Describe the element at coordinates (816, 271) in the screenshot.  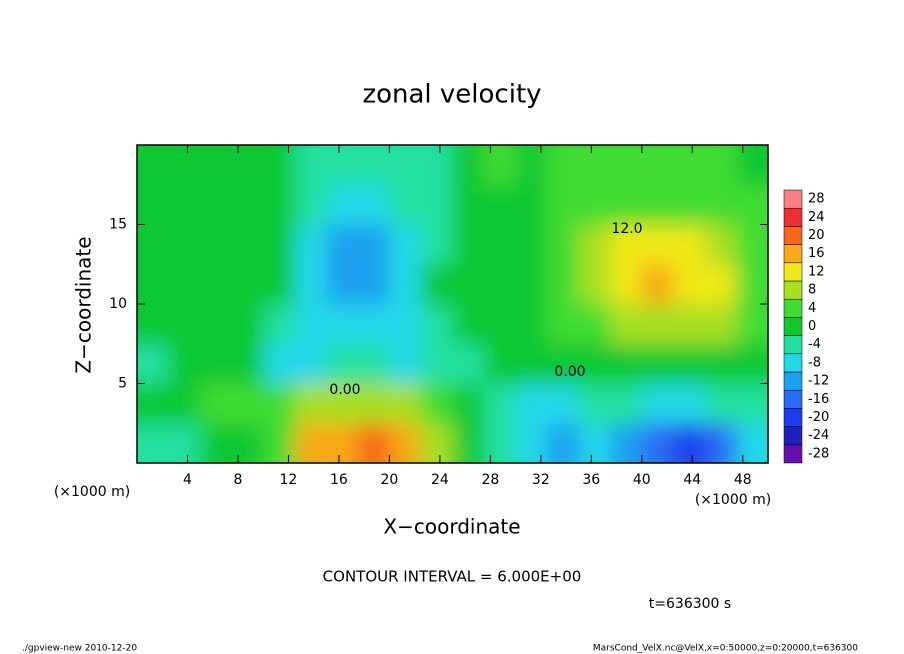
I see `colorbar-label: 12` at that location.